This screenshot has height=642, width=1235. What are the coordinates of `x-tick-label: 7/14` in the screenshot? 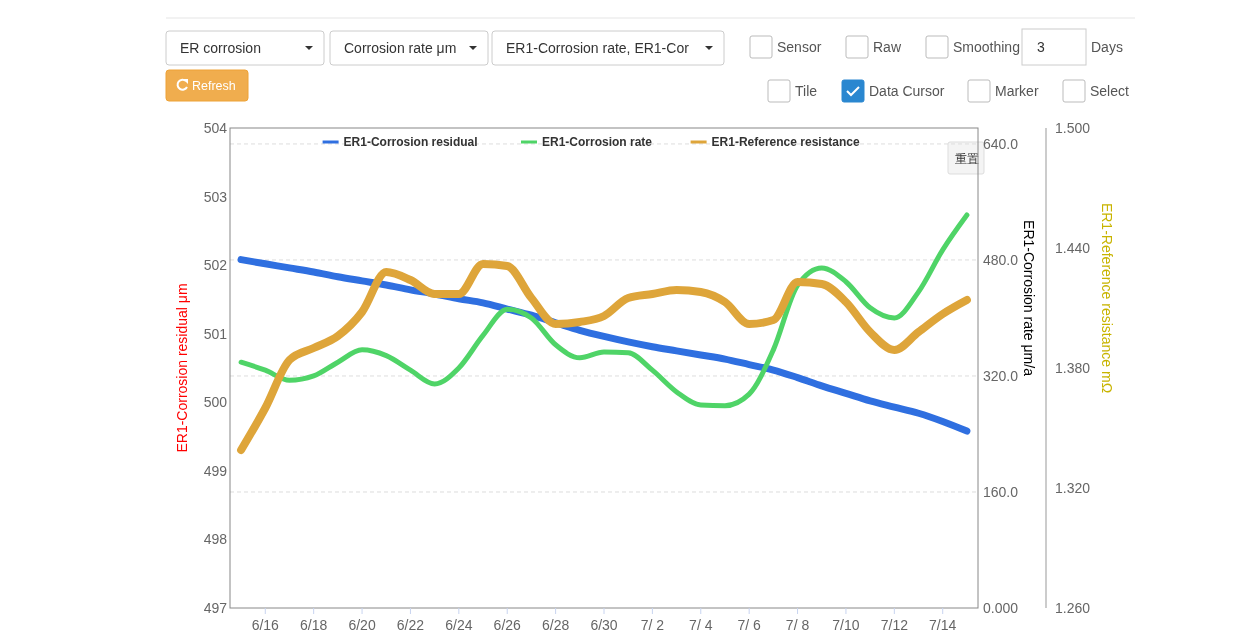 It's located at (943, 625).